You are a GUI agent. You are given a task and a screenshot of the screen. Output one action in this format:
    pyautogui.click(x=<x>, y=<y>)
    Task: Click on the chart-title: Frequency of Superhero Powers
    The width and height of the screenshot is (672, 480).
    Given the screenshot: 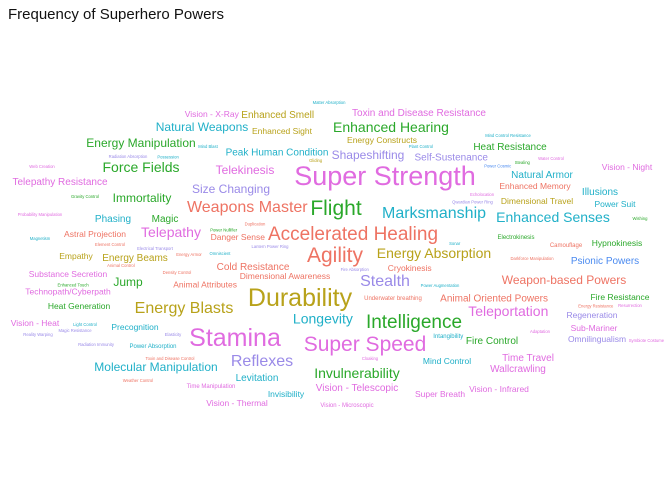 What is the action you would take?
    pyautogui.click(x=116, y=14)
    